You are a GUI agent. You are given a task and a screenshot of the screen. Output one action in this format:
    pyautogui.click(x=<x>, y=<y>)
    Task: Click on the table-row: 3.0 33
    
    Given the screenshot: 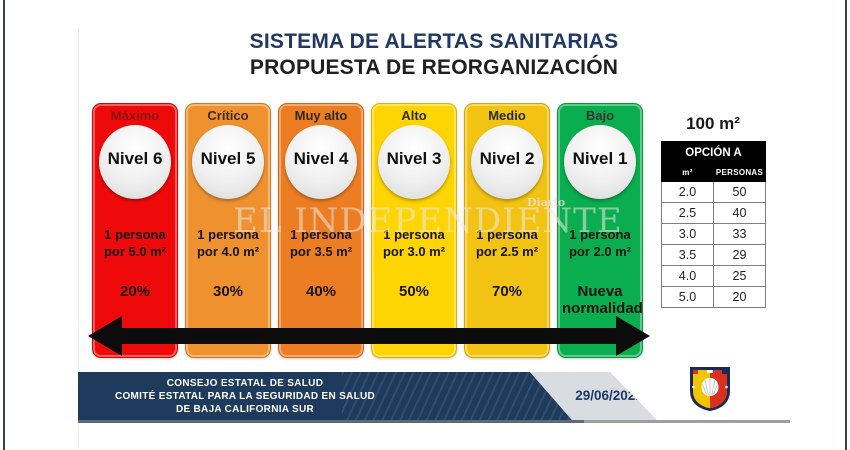 What is the action you would take?
    pyautogui.click(x=713, y=234)
    